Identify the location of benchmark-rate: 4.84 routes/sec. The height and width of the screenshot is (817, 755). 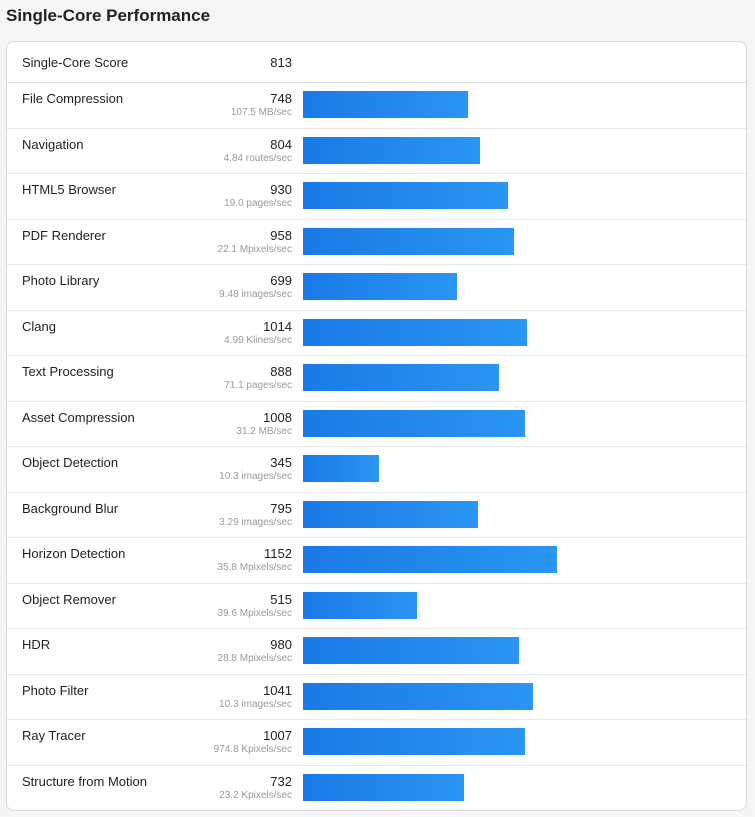
(257, 158).